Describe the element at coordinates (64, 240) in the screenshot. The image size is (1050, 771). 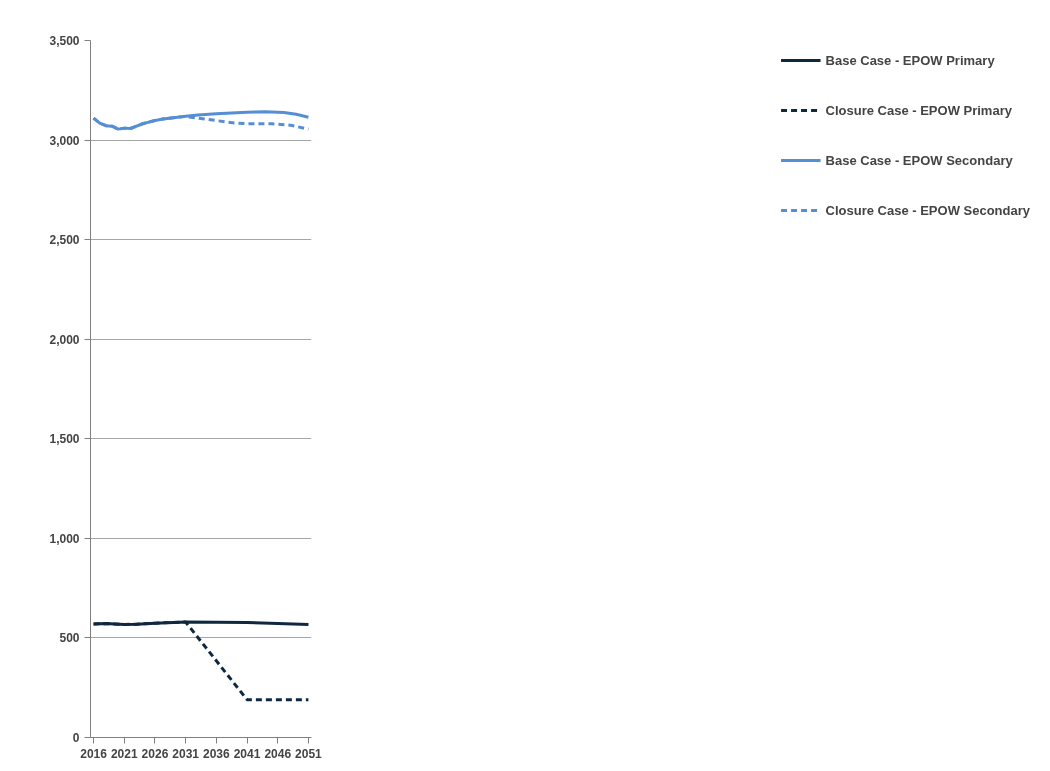
I see `y-tick-label: 2,500` at that location.